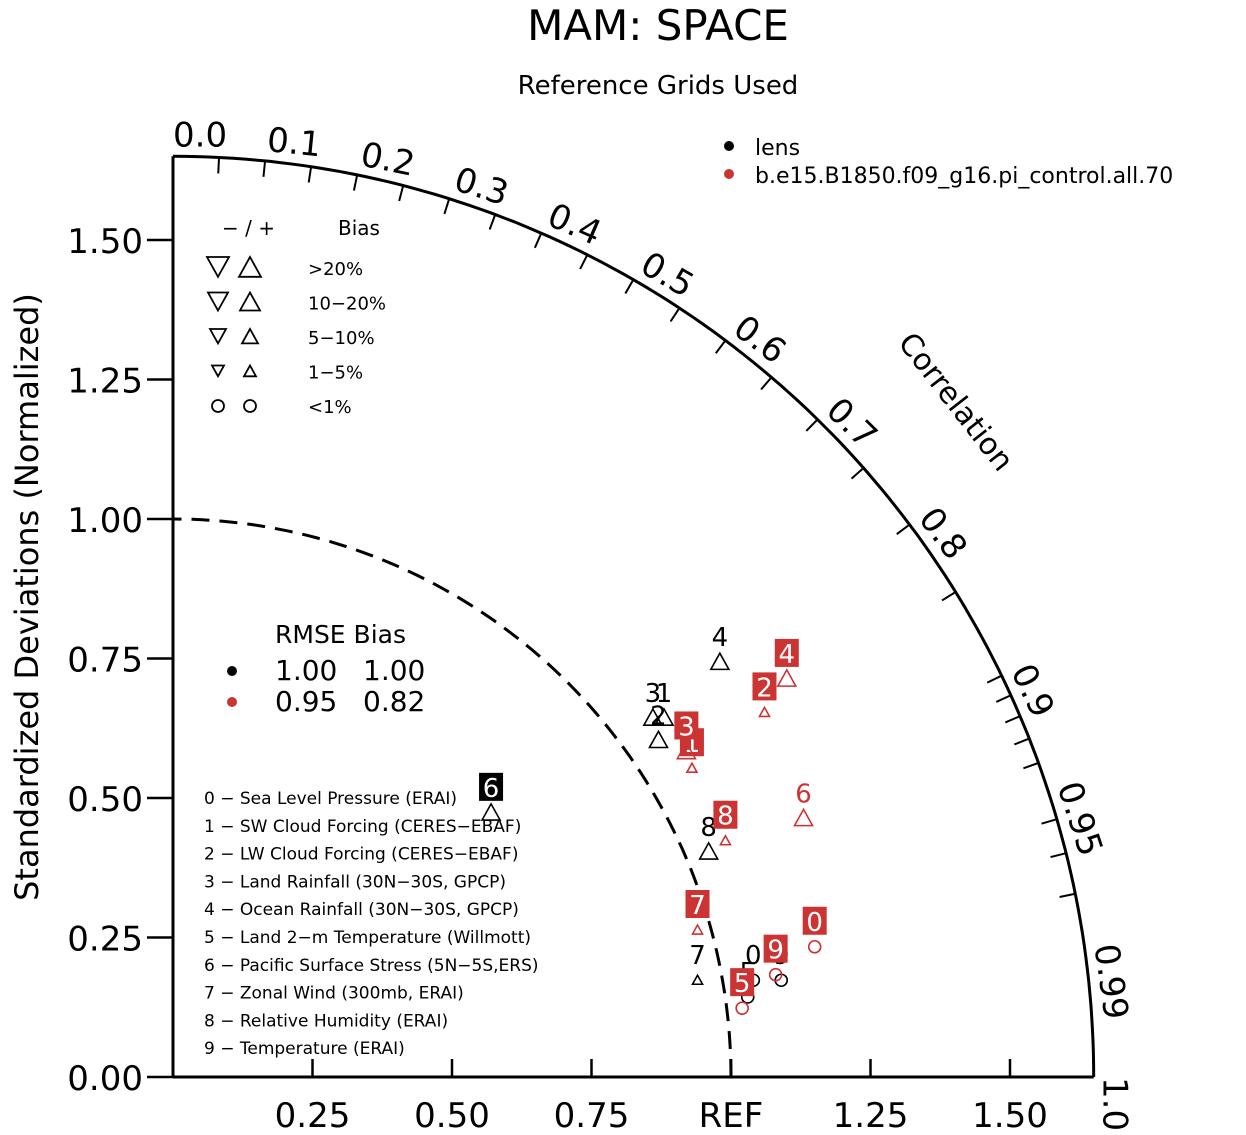  What do you see at coordinates (27, 597) in the screenshot?
I see `y-axis-label: Standardized Deviations (Normalized)` at bounding box center [27, 597].